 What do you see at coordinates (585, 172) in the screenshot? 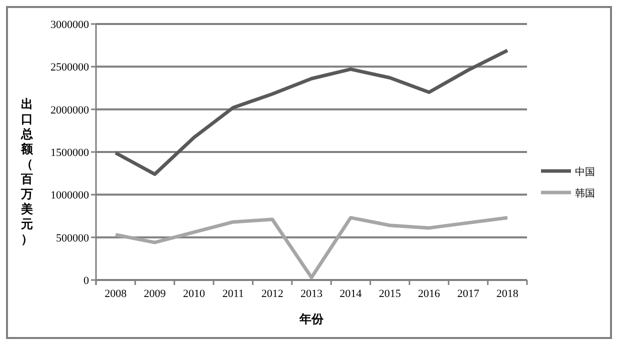
I see `legend-label: 中国` at bounding box center [585, 172].